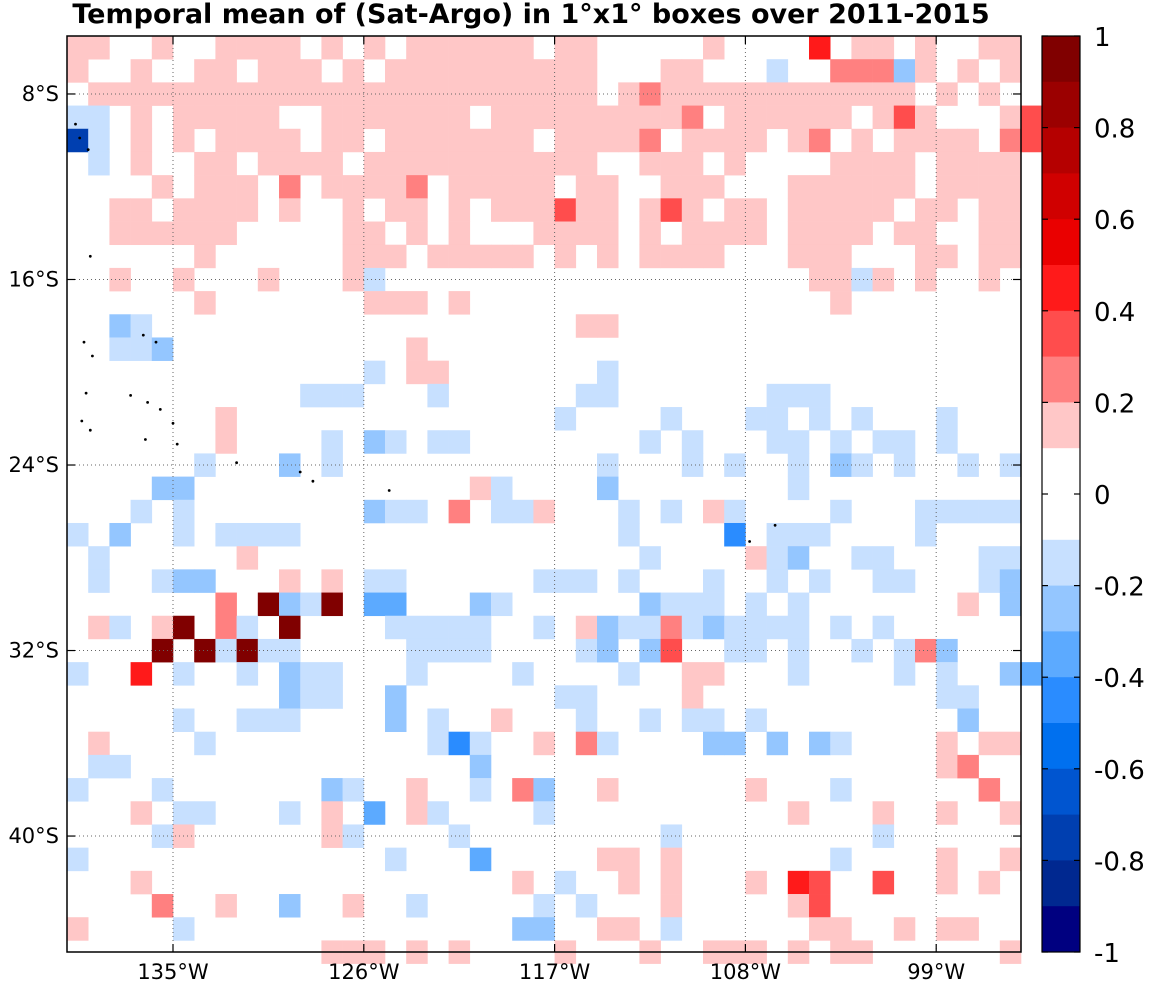  I want to click on y-tick-label: 32°S, so click(33, 651).